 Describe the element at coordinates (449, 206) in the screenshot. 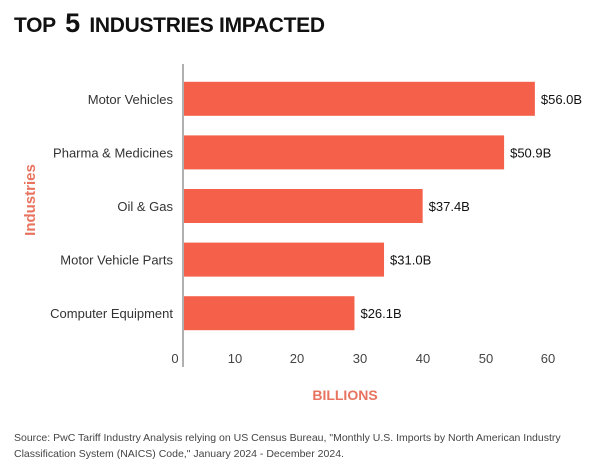

I see `data-label: $37.4B` at that location.